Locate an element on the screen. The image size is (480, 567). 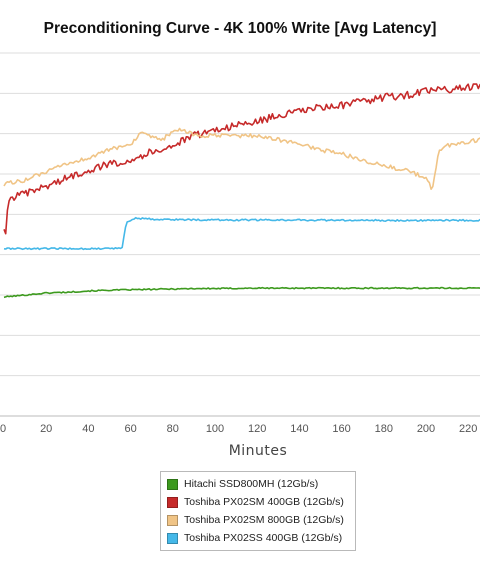
x-tick-label: 160 is located at coordinates (341, 429).